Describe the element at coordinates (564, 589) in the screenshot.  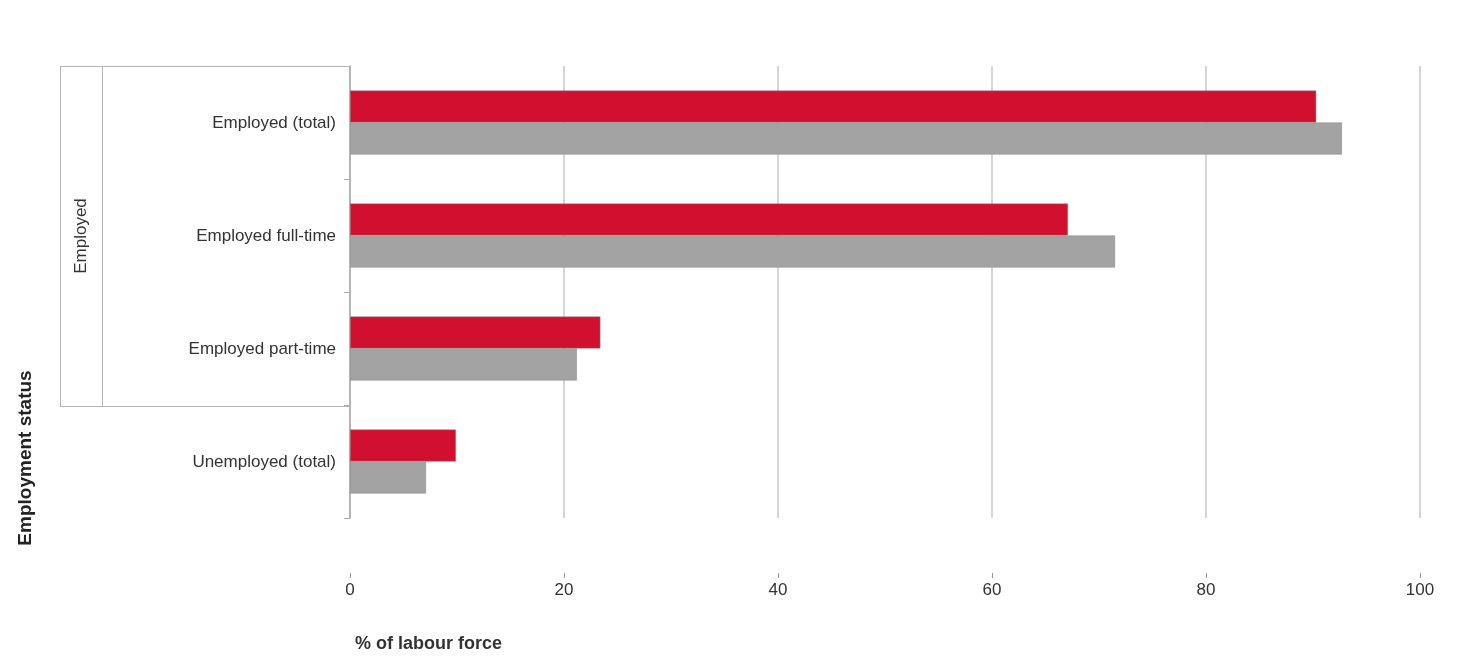
I see `x-tick-label: 20` at that location.